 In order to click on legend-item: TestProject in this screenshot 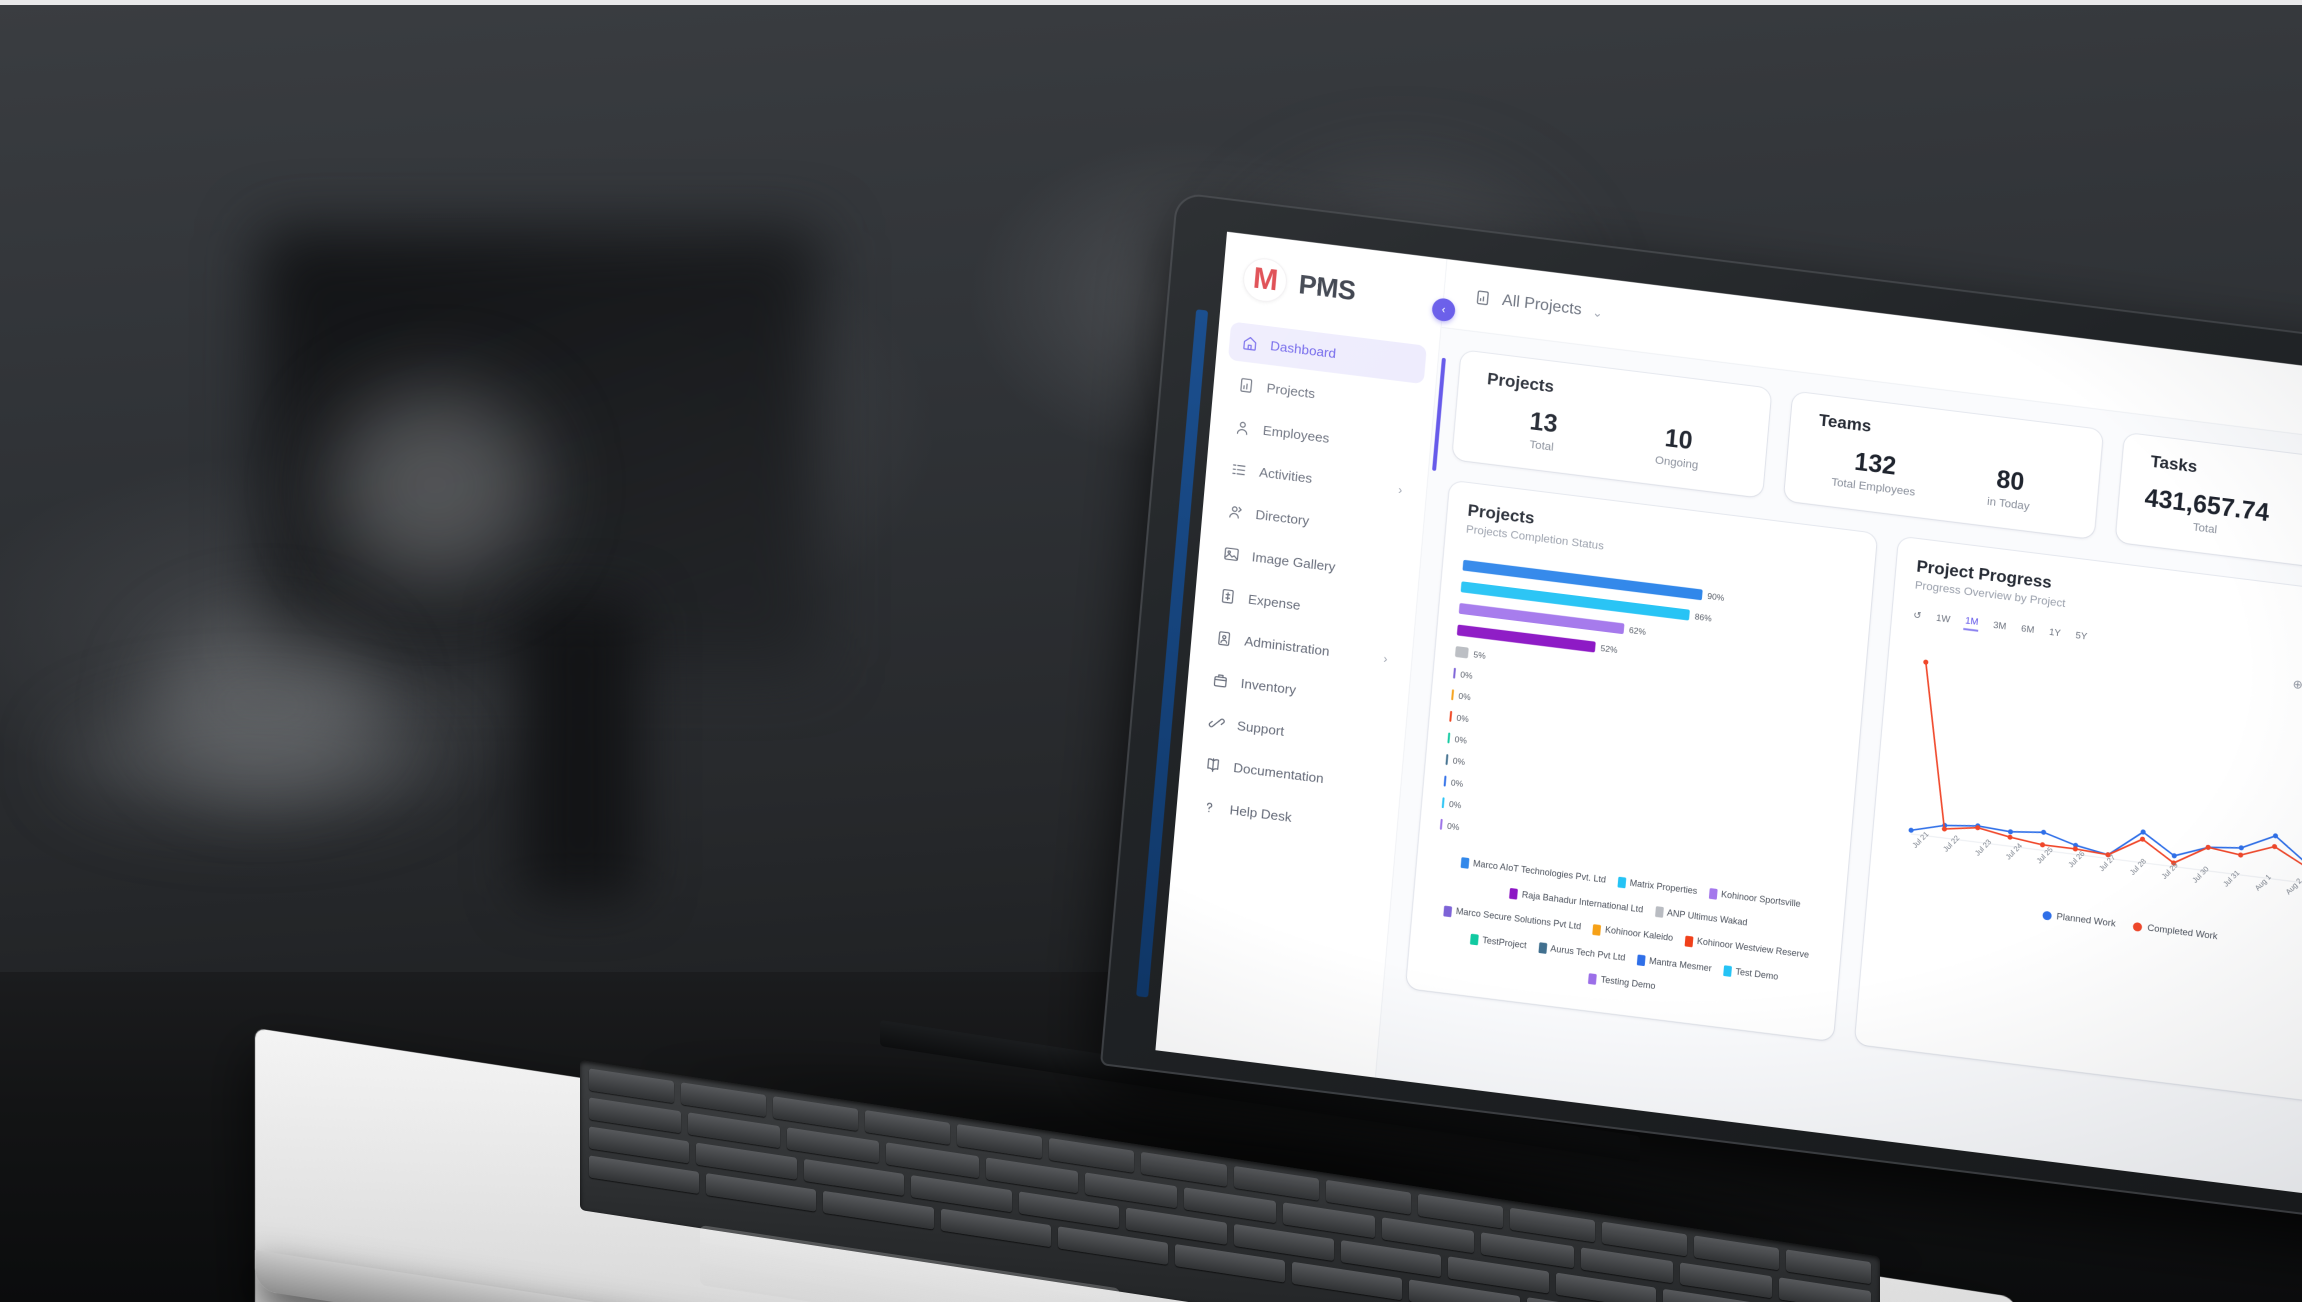, I will do `click(1498, 942)`.